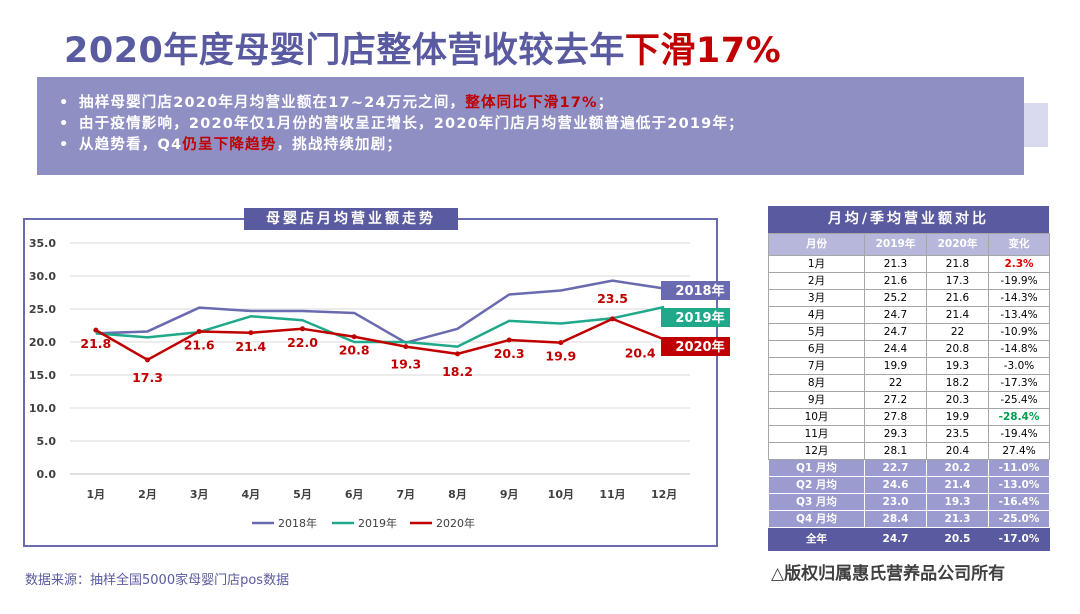 This screenshot has width=1080, height=614. I want to click on x-tick-label: 11月, so click(612, 494).